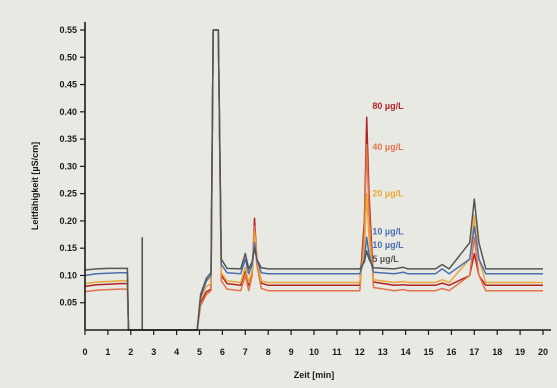 The width and height of the screenshot is (557, 388). I want to click on x-tick-label: 6, so click(222, 352).